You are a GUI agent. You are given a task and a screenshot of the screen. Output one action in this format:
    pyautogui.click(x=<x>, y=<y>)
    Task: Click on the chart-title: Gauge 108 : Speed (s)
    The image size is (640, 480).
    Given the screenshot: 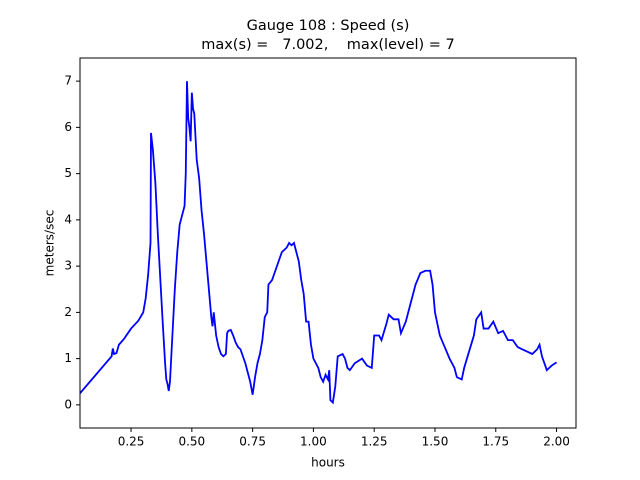 What is the action you would take?
    pyautogui.click(x=328, y=26)
    